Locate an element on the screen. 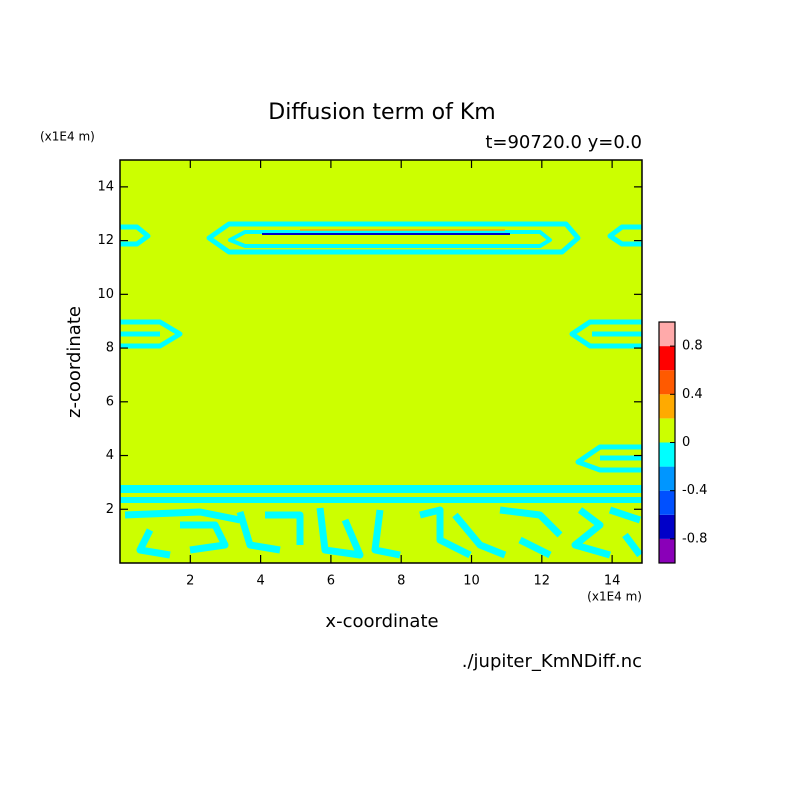  y-tick-label: 8 is located at coordinates (110, 348).